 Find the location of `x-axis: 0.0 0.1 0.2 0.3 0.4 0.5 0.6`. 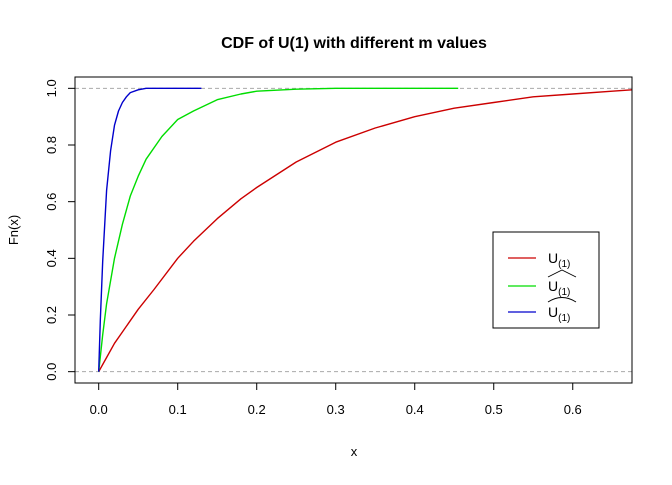

x-axis: 0.0 0.1 0.2 0.3 0.4 0.5 0.6 is located at coordinates (336, 399).